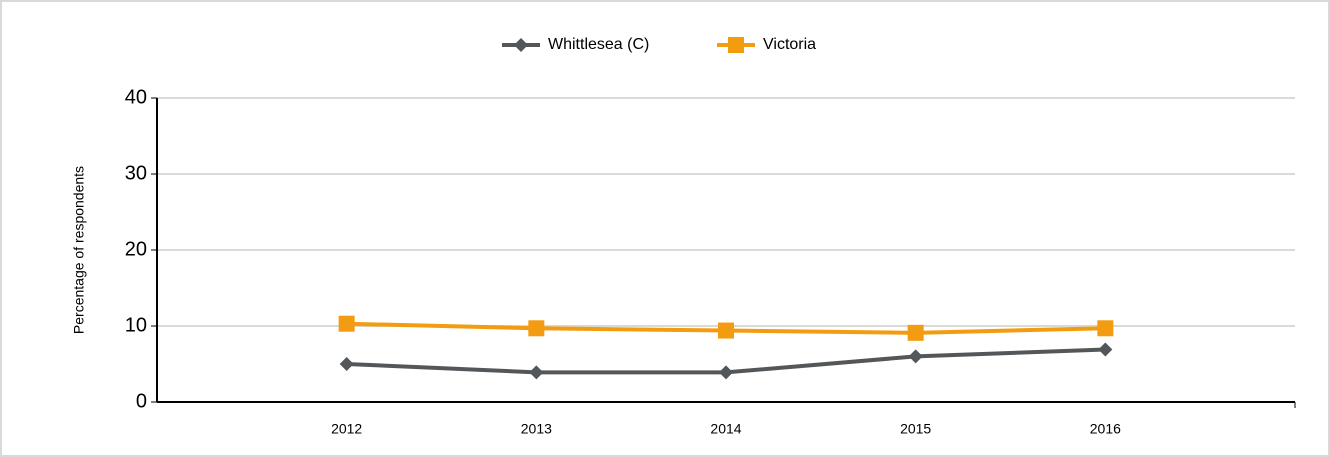  I want to click on x-tick-label: 2015, so click(915, 429).